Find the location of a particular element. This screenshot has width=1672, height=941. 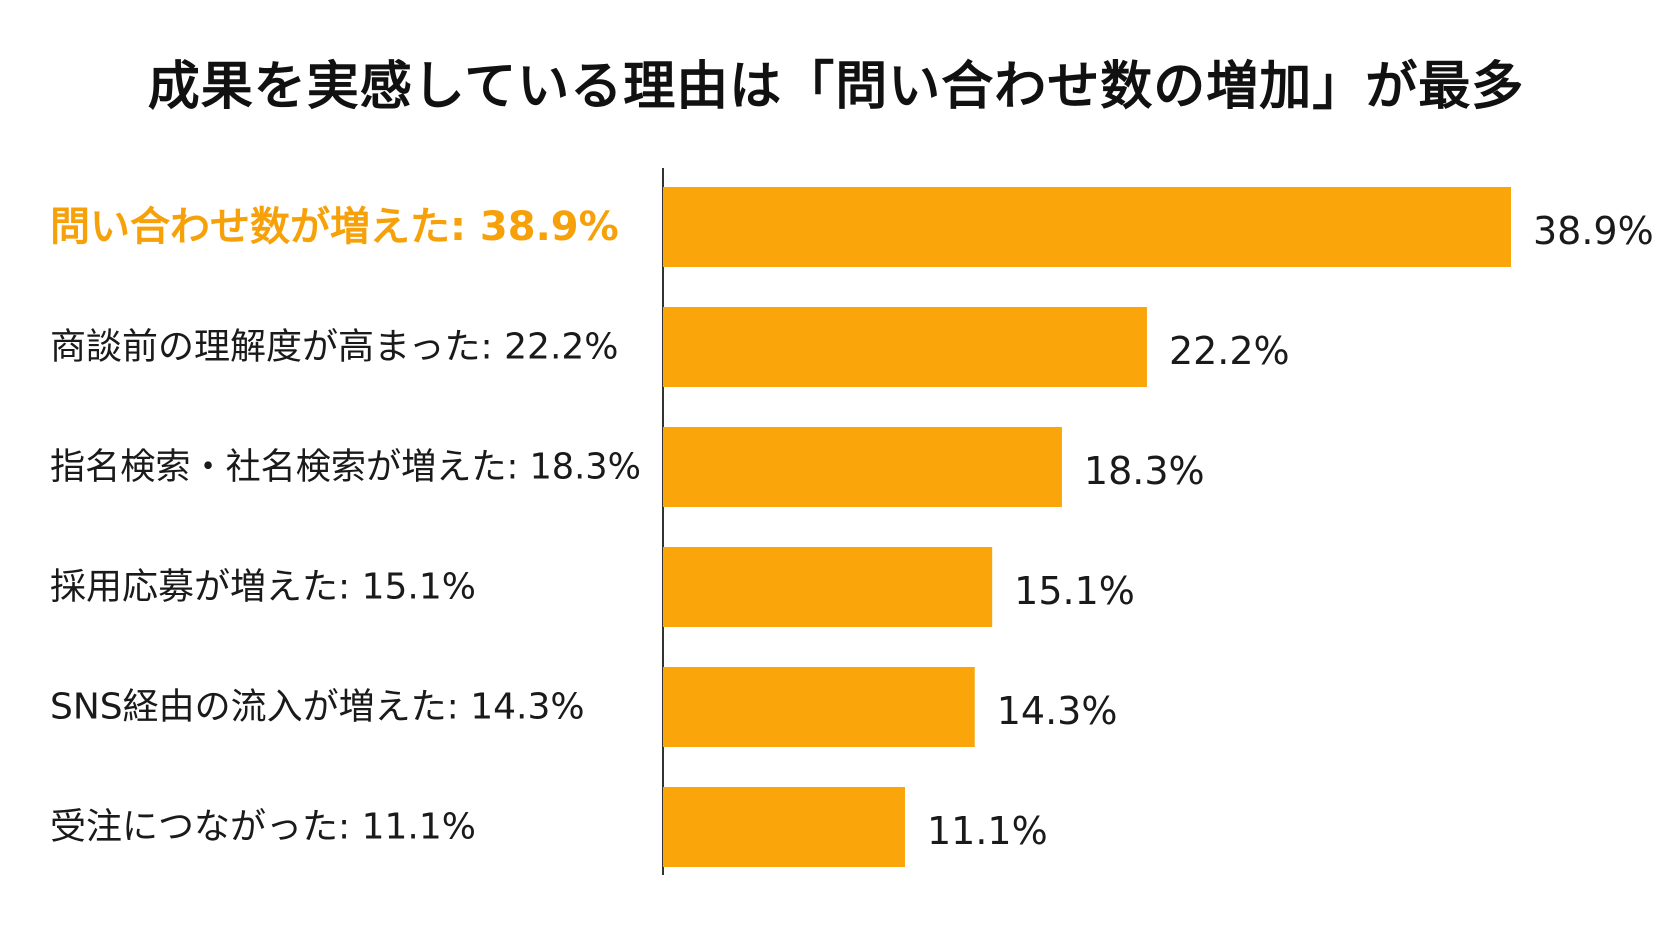

category-label-4: 採用応募が増えた: 15.1% is located at coordinates (263, 587).